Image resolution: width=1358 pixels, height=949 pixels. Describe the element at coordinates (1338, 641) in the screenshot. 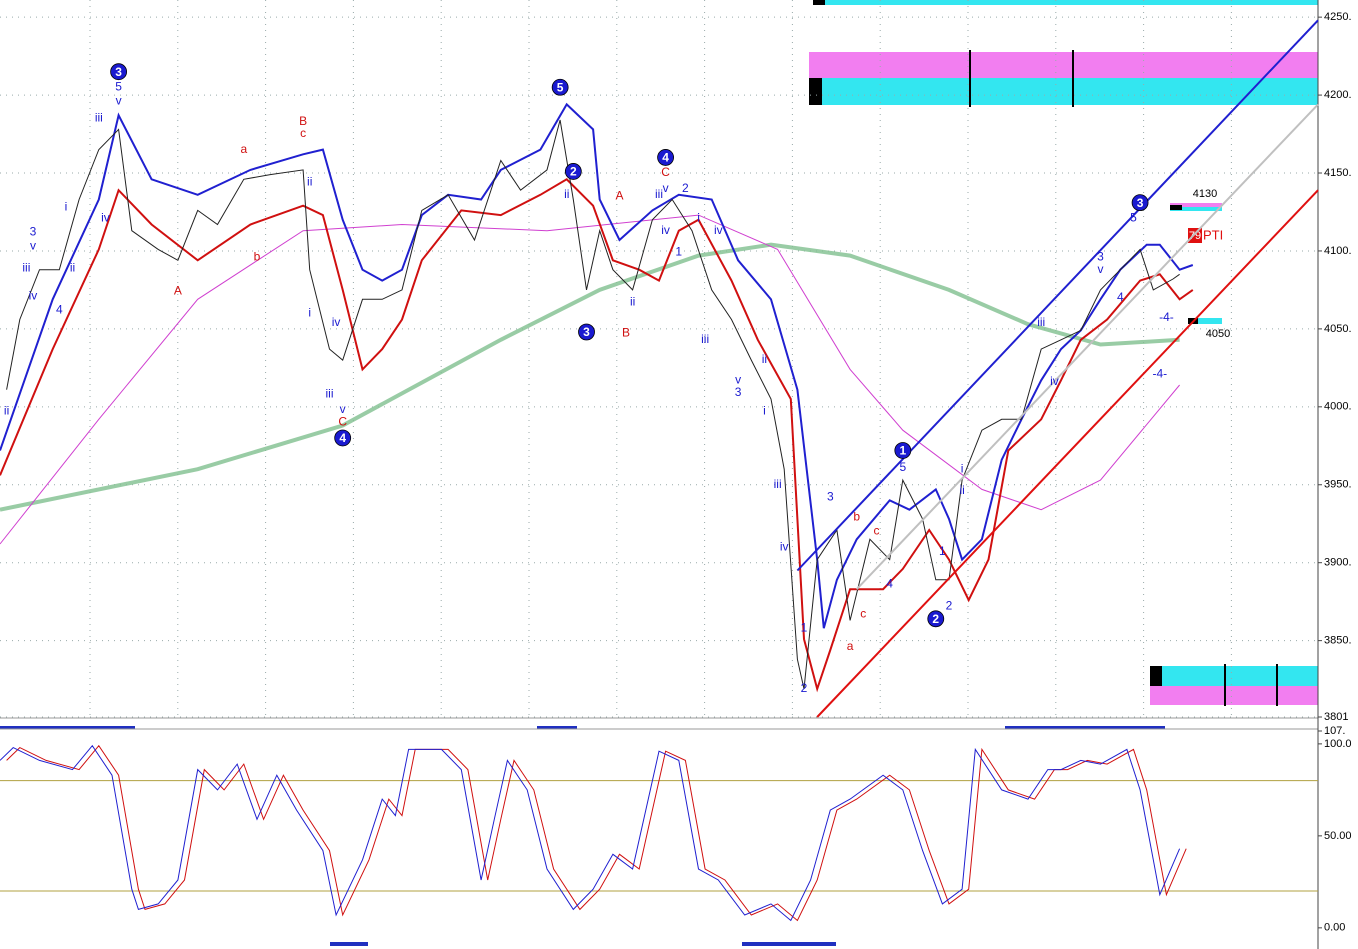

I see `y-tick-label: 3850.` at that location.